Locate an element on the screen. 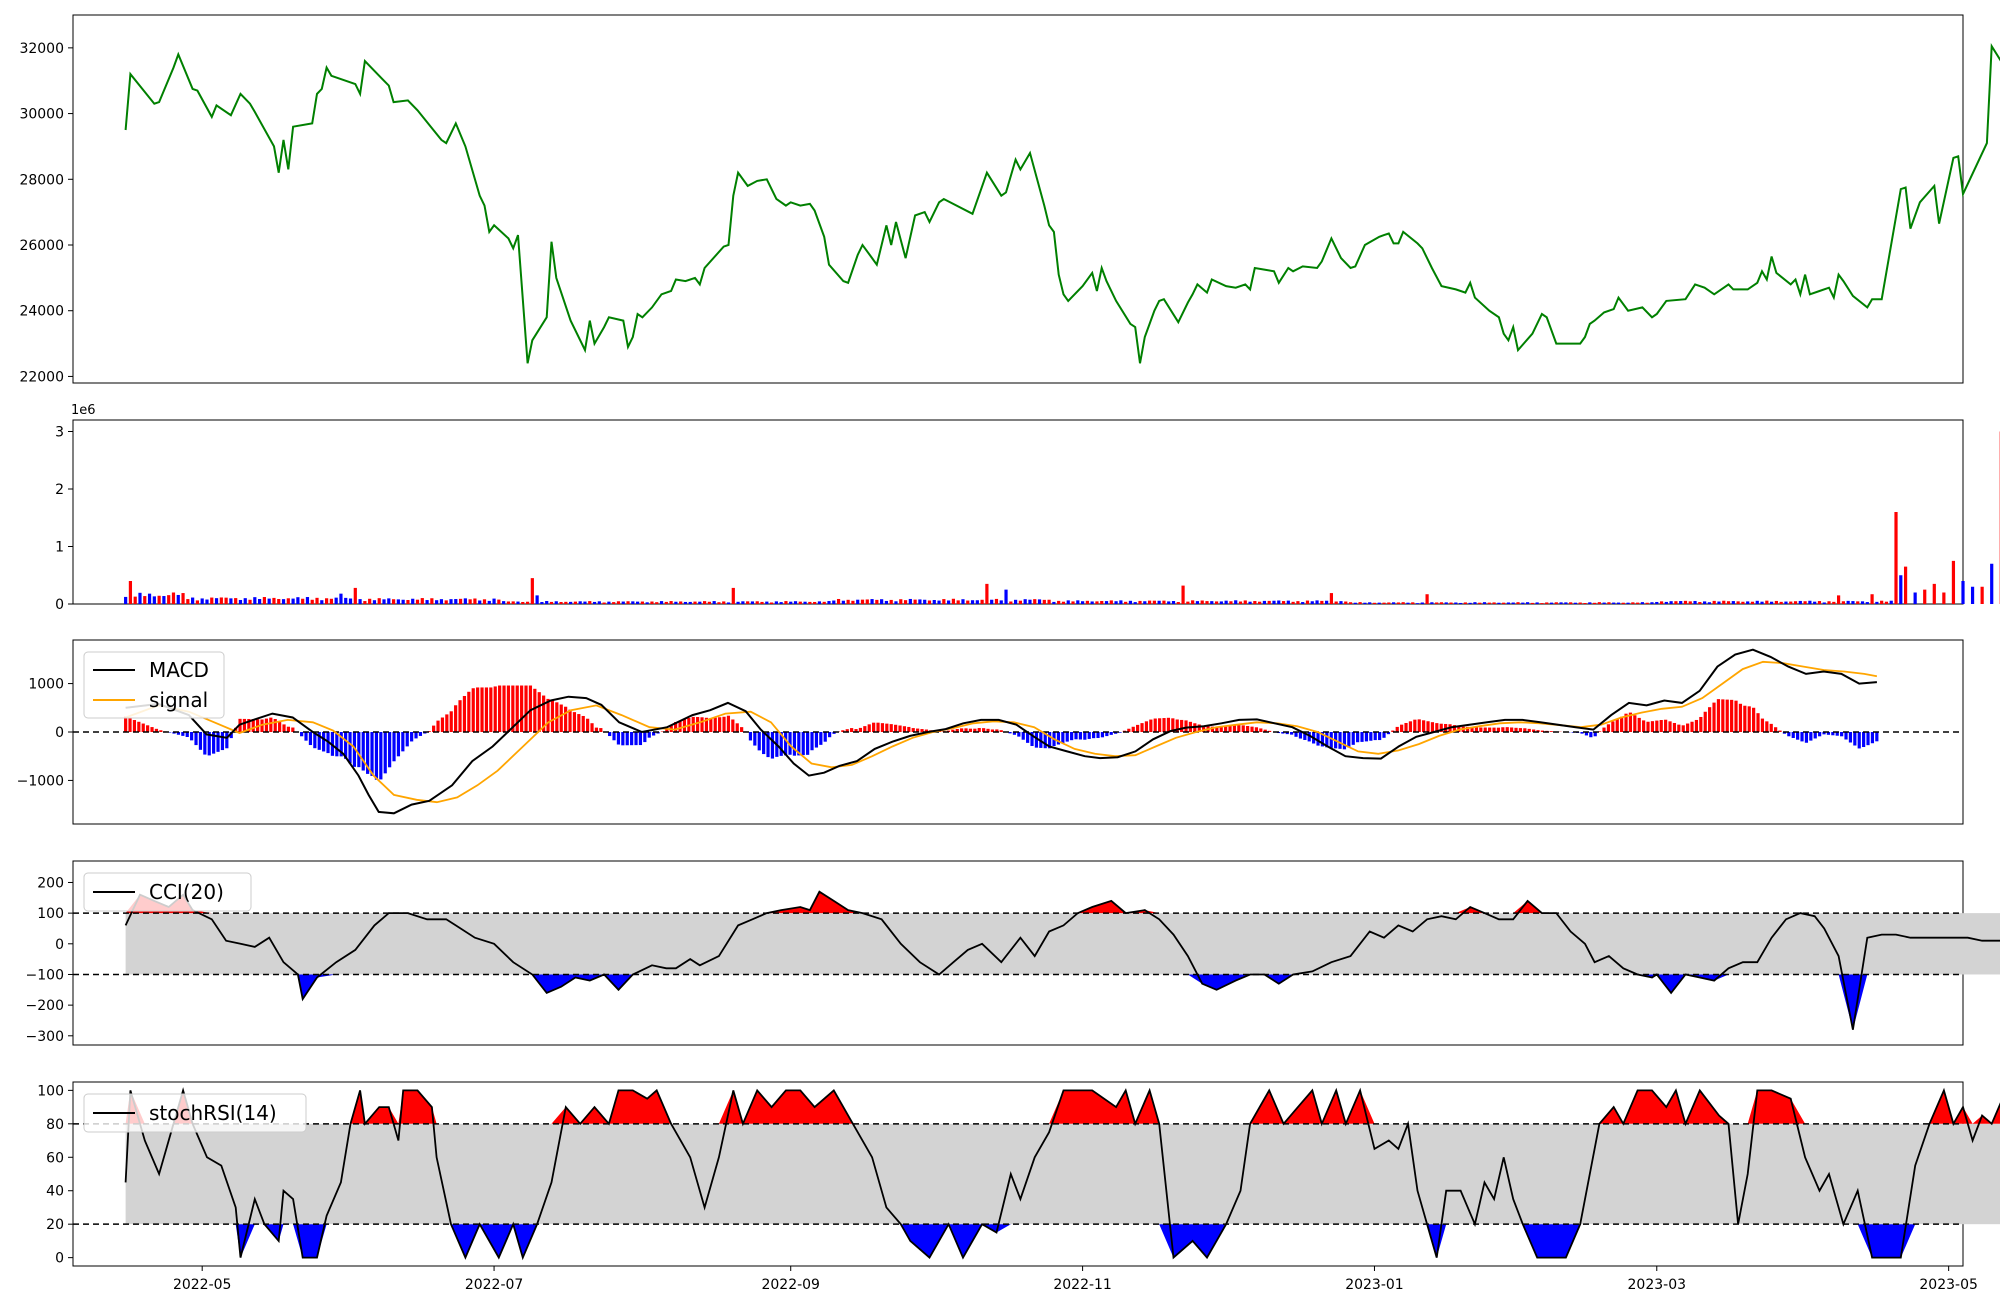 The height and width of the screenshot is (1300, 2000). stochrsi-oversold-fill is located at coordinates (1062, 1241).